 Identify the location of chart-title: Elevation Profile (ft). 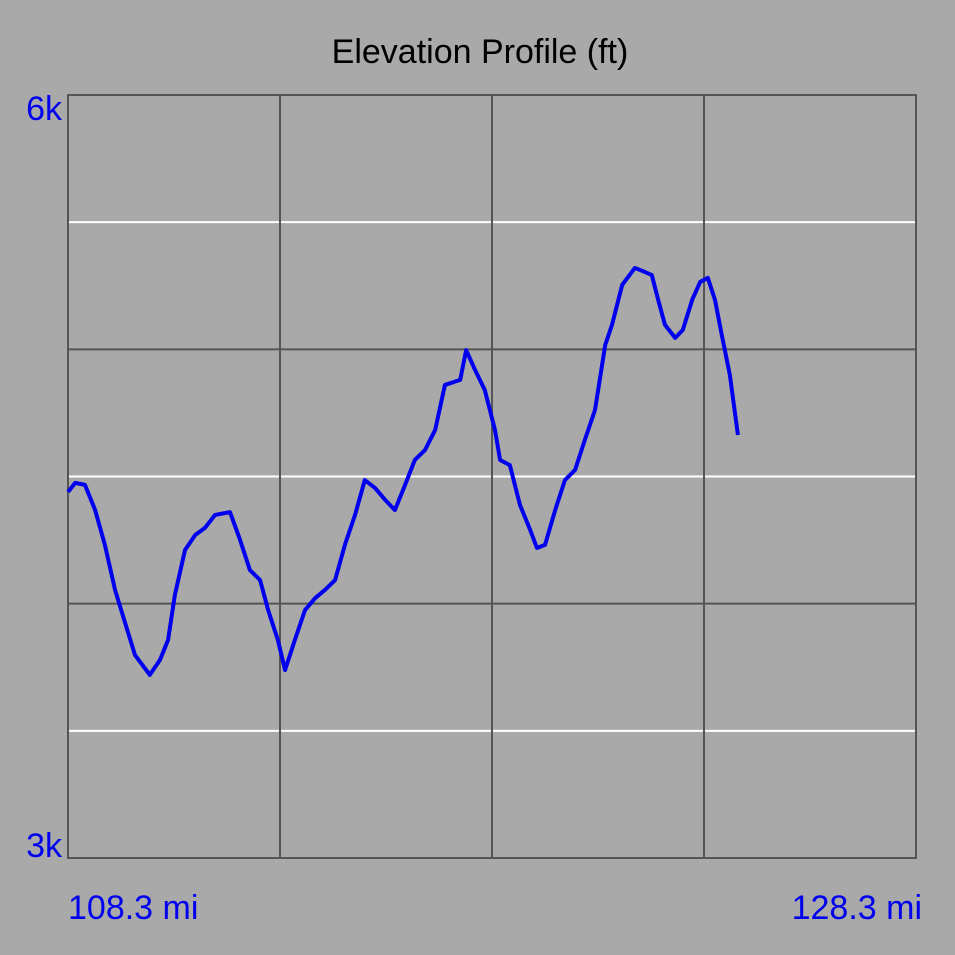
(480, 52).